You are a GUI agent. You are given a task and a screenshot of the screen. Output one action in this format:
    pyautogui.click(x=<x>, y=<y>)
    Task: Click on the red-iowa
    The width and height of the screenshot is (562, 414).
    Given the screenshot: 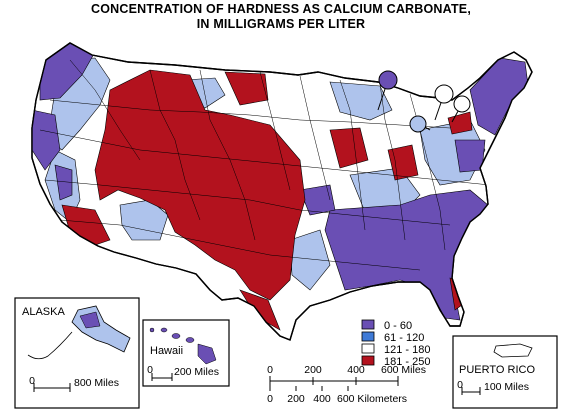 What is the action you would take?
    pyautogui.click(x=349, y=148)
    